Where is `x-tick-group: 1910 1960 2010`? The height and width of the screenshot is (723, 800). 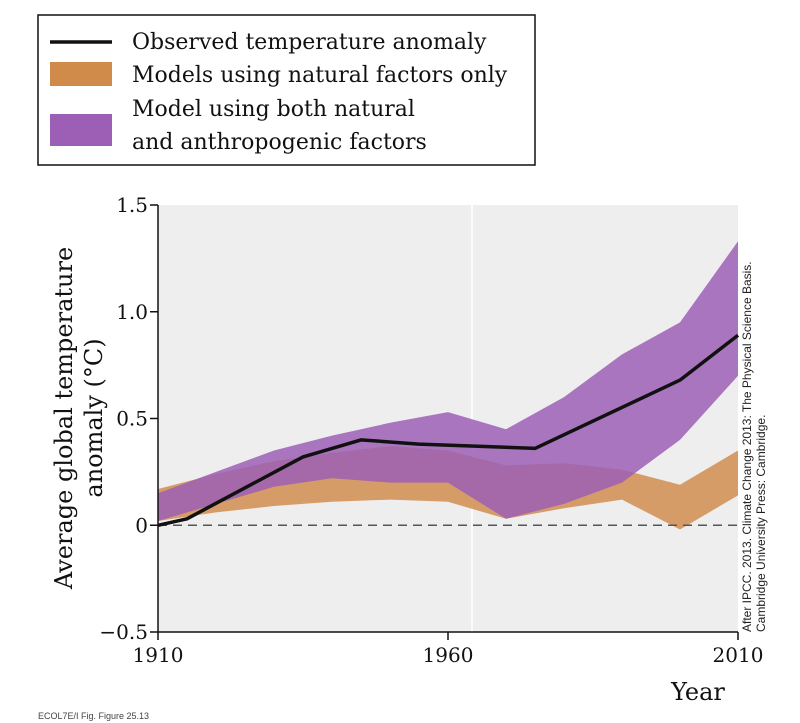
x-tick-group: 1910 1960 2010 is located at coordinates (448, 649).